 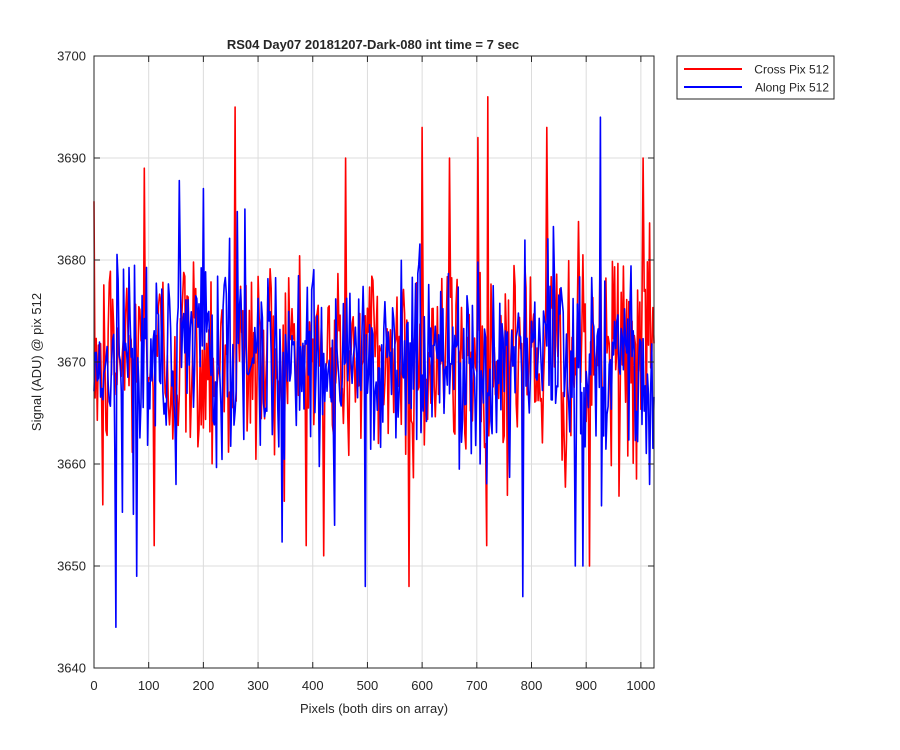 What do you see at coordinates (71, 464) in the screenshot?
I see `y-tick-label: 3660` at bounding box center [71, 464].